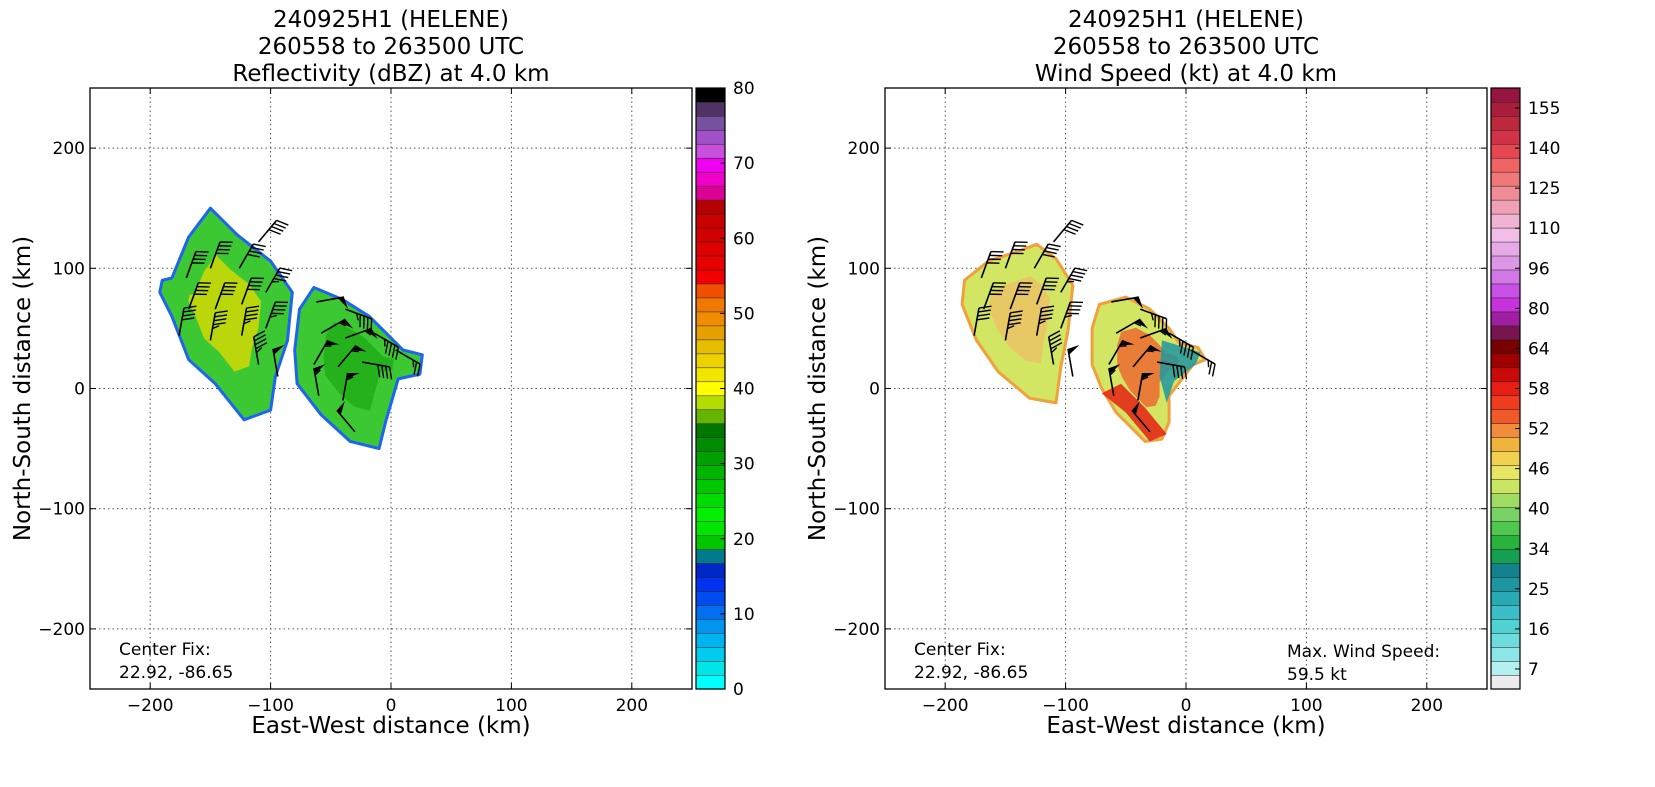 Image resolution: width=1655 pixels, height=787 pixels. Describe the element at coordinates (1539, 590) in the screenshot. I see `colorbar-tick-label: 25` at that location.